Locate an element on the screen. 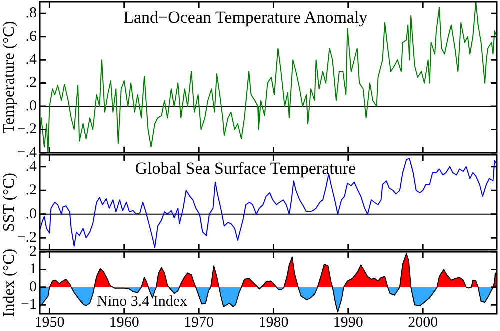  y-tick-label: 2 is located at coordinates (33, 252).